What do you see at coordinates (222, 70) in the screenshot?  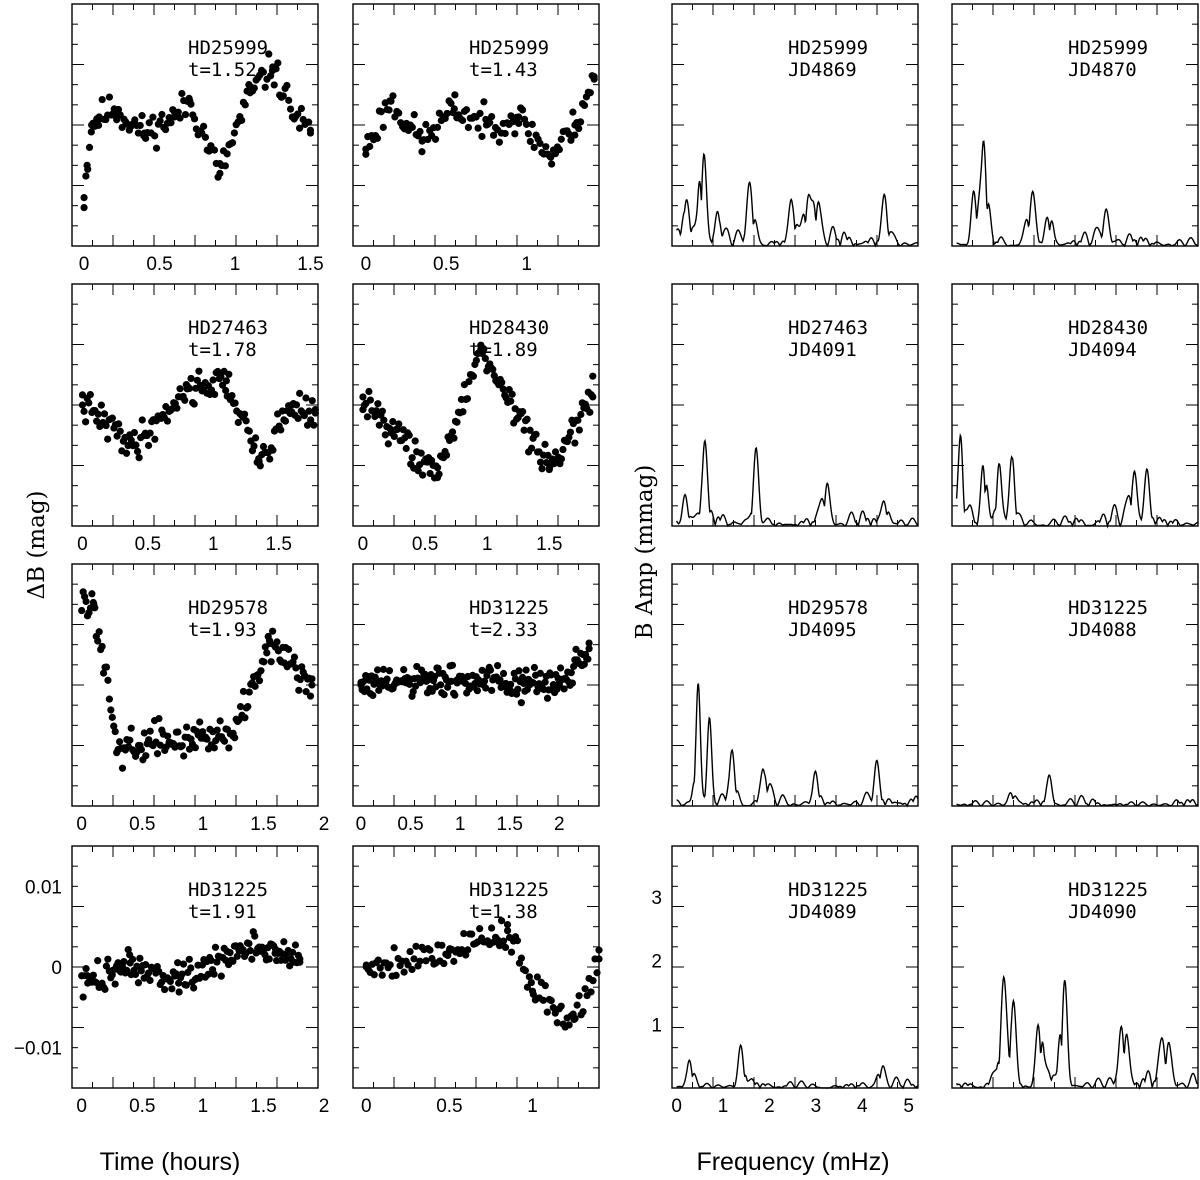 I see `panel-sub-label: t=1.52` at bounding box center [222, 70].